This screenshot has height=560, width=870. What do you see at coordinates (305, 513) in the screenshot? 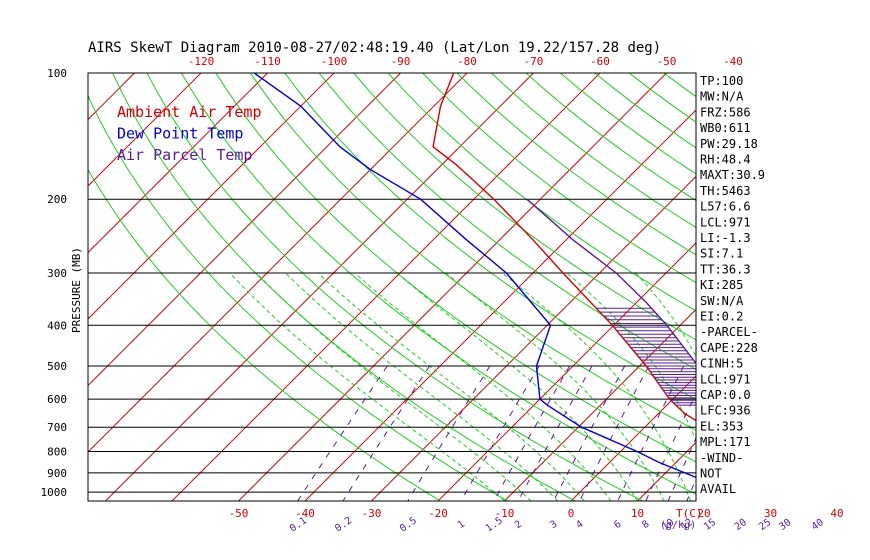
I see `bottom-temp-tick-label: -40` at bounding box center [305, 513].